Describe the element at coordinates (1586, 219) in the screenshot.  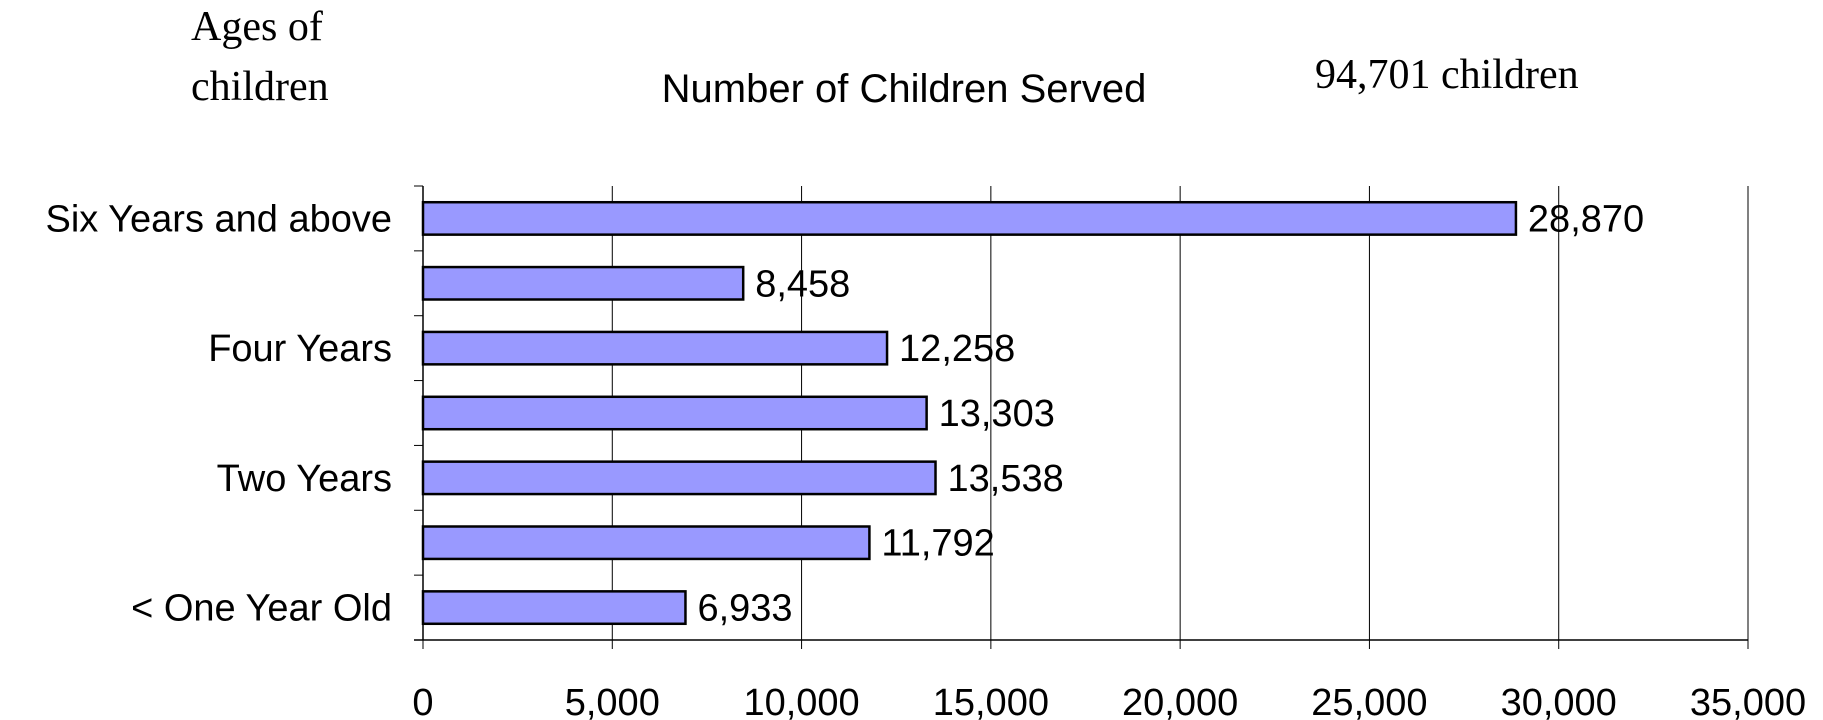
I see `bar-value-label: 28,870` at that location.